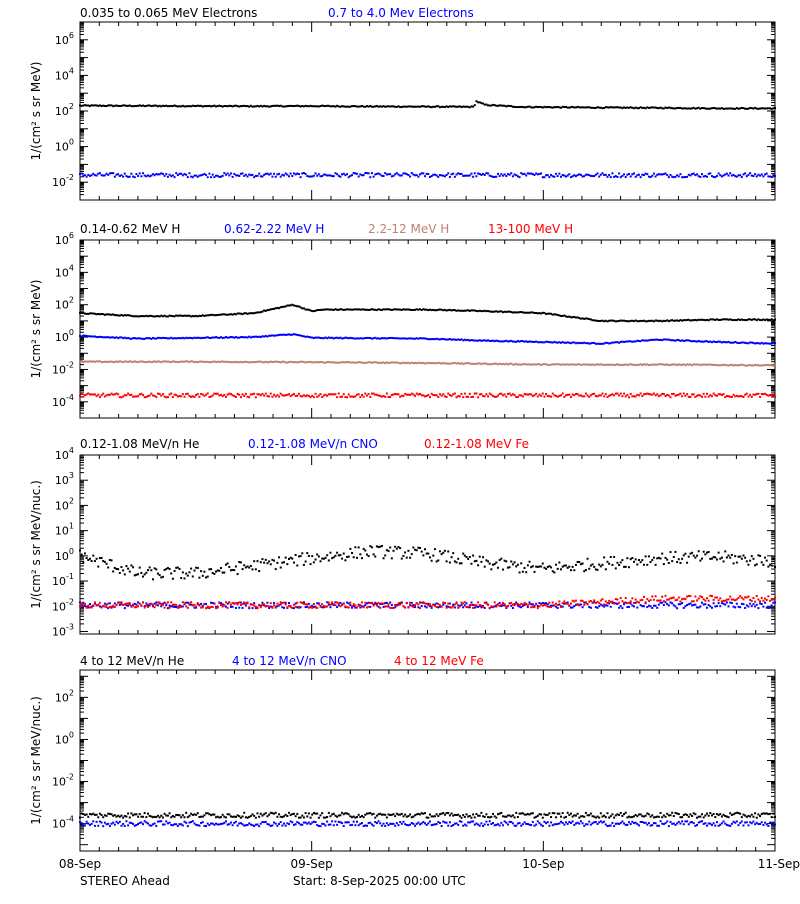  What do you see at coordinates (36, 329) in the screenshot?
I see `y-axis-label: 1/(cm² s sr MeV)` at bounding box center [36, 329].